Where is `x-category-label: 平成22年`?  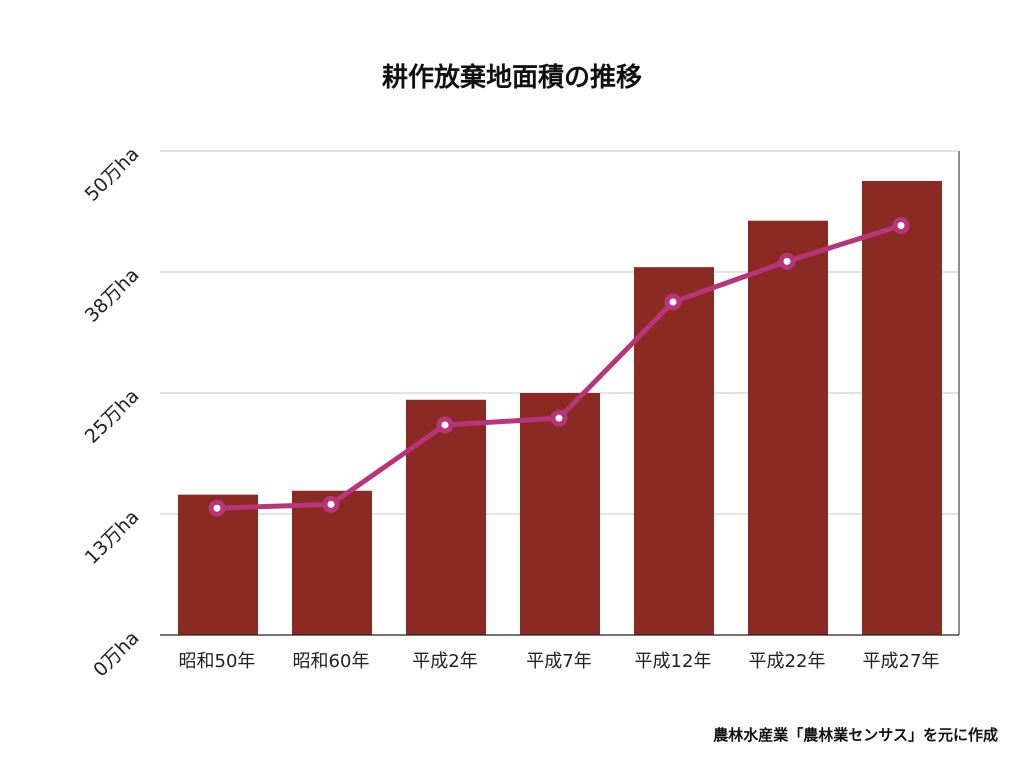
x-category-label: 平成22年 is located at coordinates (787, 661).